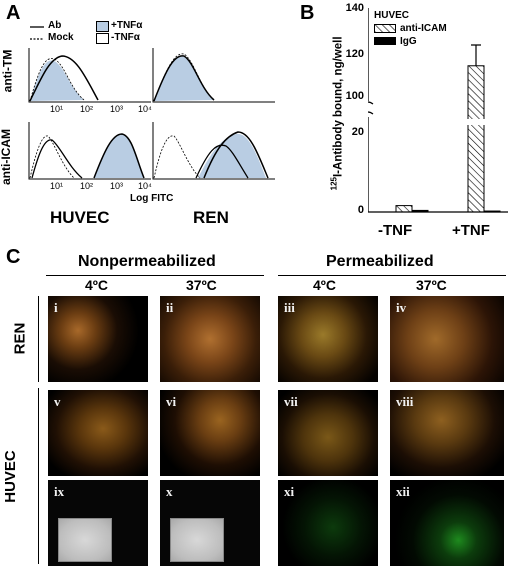  Describe the element at coordinates (404, 209) in the screenshot. I see `bar-anti-icam-minus-tnf` at that location.